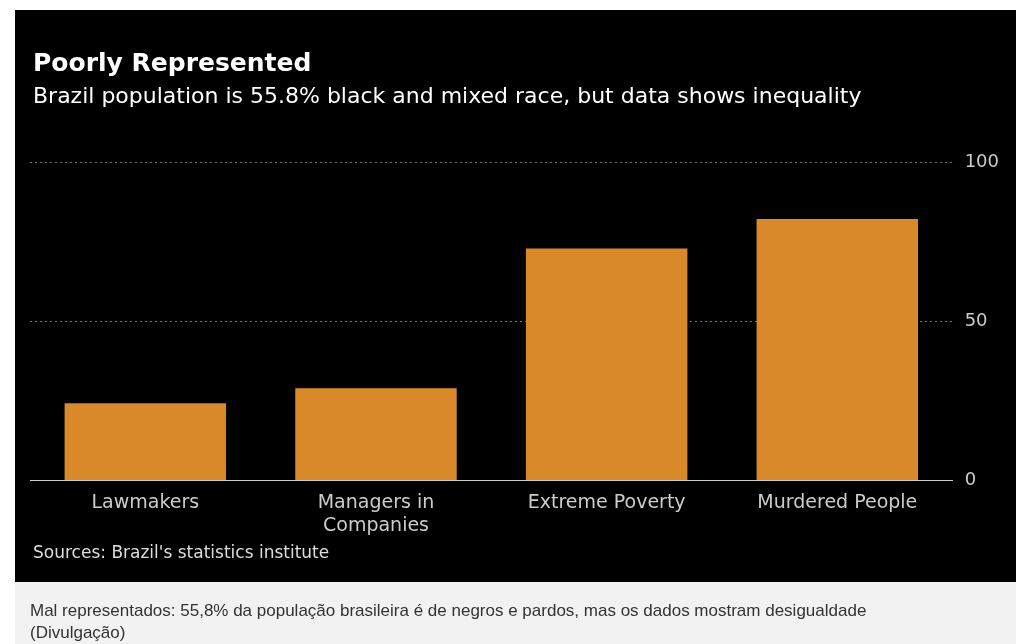 The width and height of the screenshot is (1016, 644). What do you see at coordinates (376, 512) in the screenshot?
I see `x-tick-label: Managers in Companies` at bounding box center [376, 512].